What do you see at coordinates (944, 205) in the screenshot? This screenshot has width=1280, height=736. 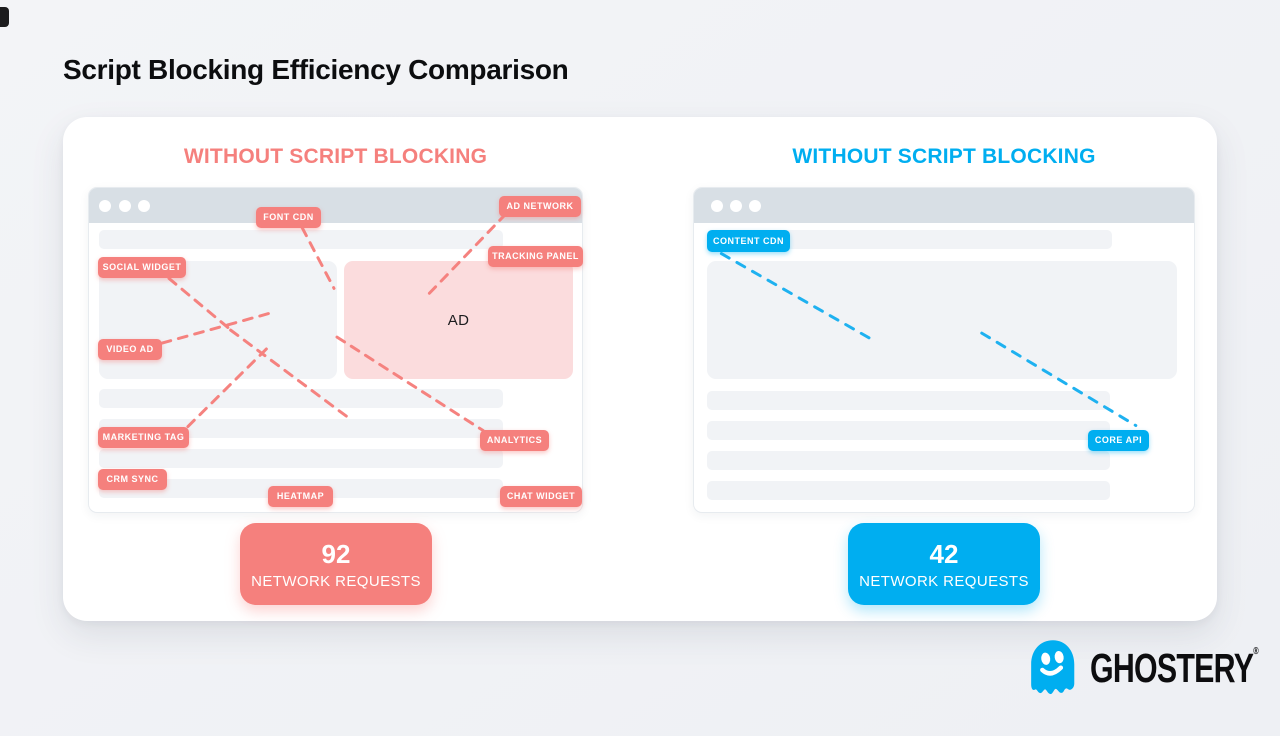 I see `browser-chrome-bar` at bounding box center [944, 205].